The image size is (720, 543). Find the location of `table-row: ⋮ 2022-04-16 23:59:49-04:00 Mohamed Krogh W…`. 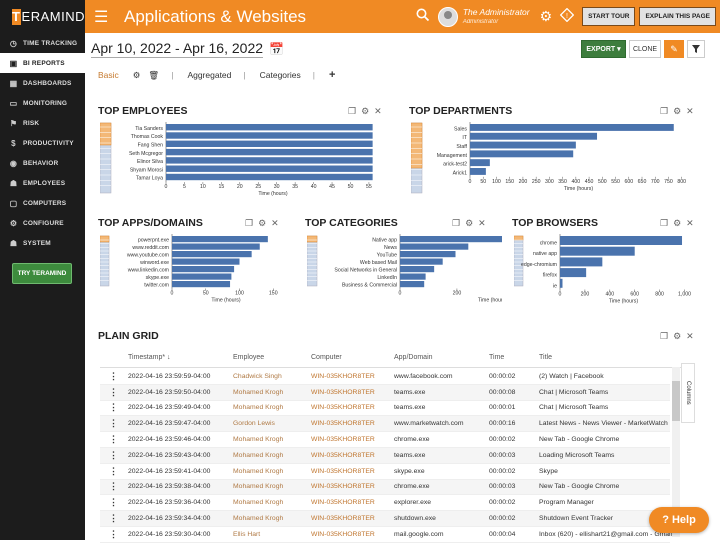

table-row: ⋮ 2022-04-16 23:59:49-04:00 Mohamed Krogh W… is located at coordinates (385, 409).